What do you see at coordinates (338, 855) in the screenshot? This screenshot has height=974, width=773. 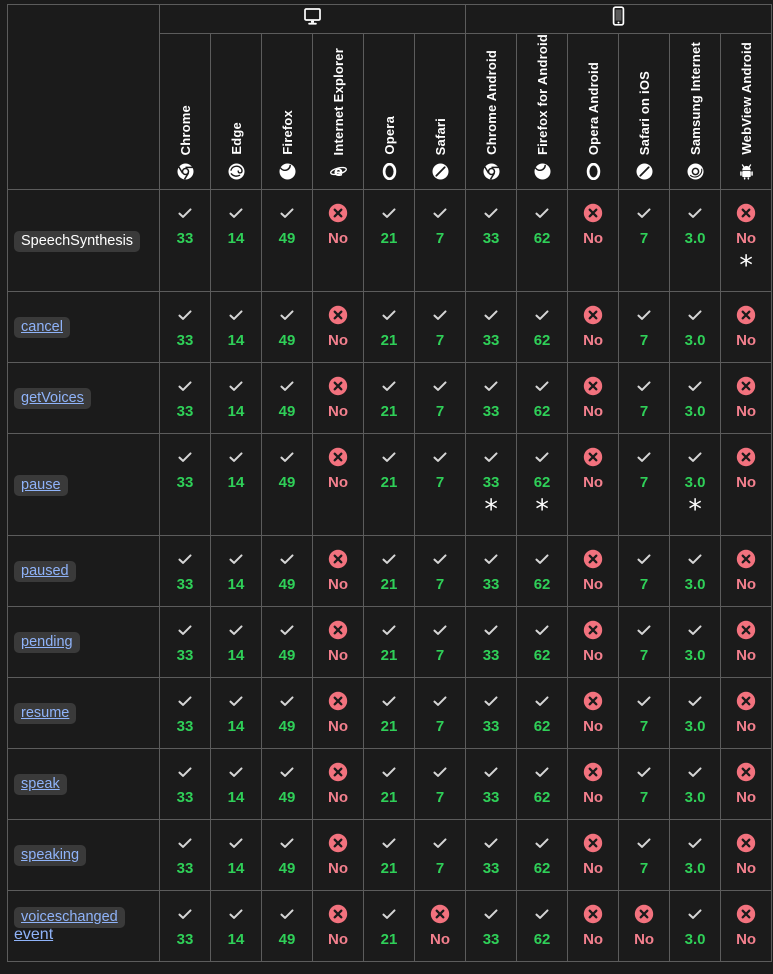 I see `support-cell-speaking-internet-explorer: No` at bounding box center [338, 855].